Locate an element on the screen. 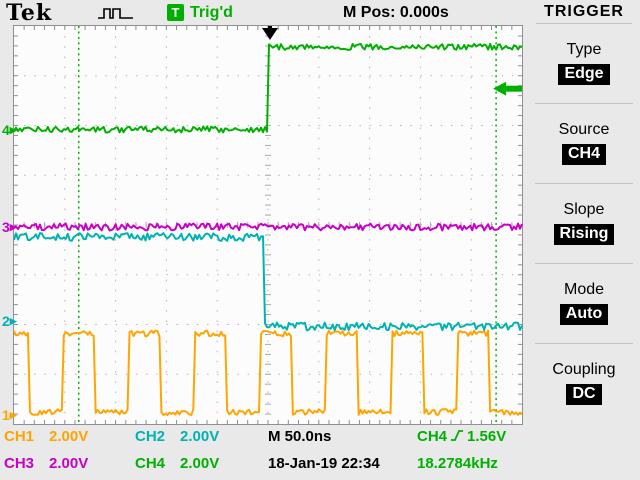 This screenshot has height=480, width=640. menu-item-value: CH4 is located at coordinates (583, 154).